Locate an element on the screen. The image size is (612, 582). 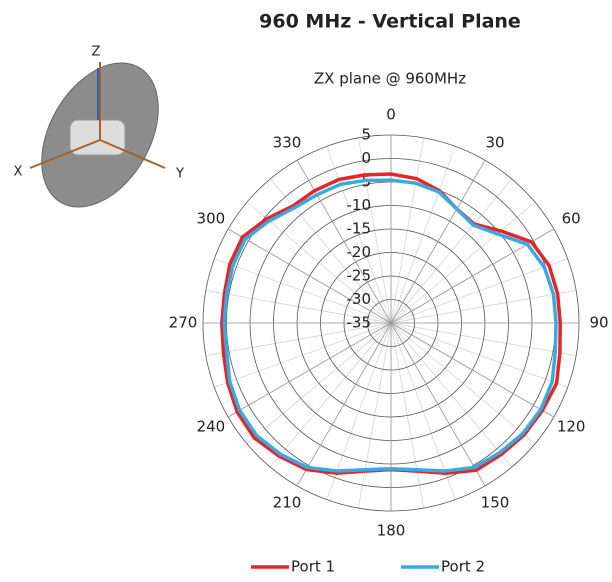
angle-label: 30 is located at coordinates (494, 142).